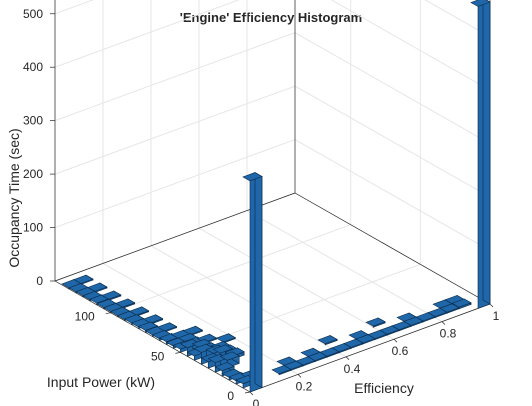 The height and width of the screenshot is (406, 532). What do you see at coordinates (33, 14) in the screenshot?
I see `z-tick-label: 500` at bounding box center [33, 14].